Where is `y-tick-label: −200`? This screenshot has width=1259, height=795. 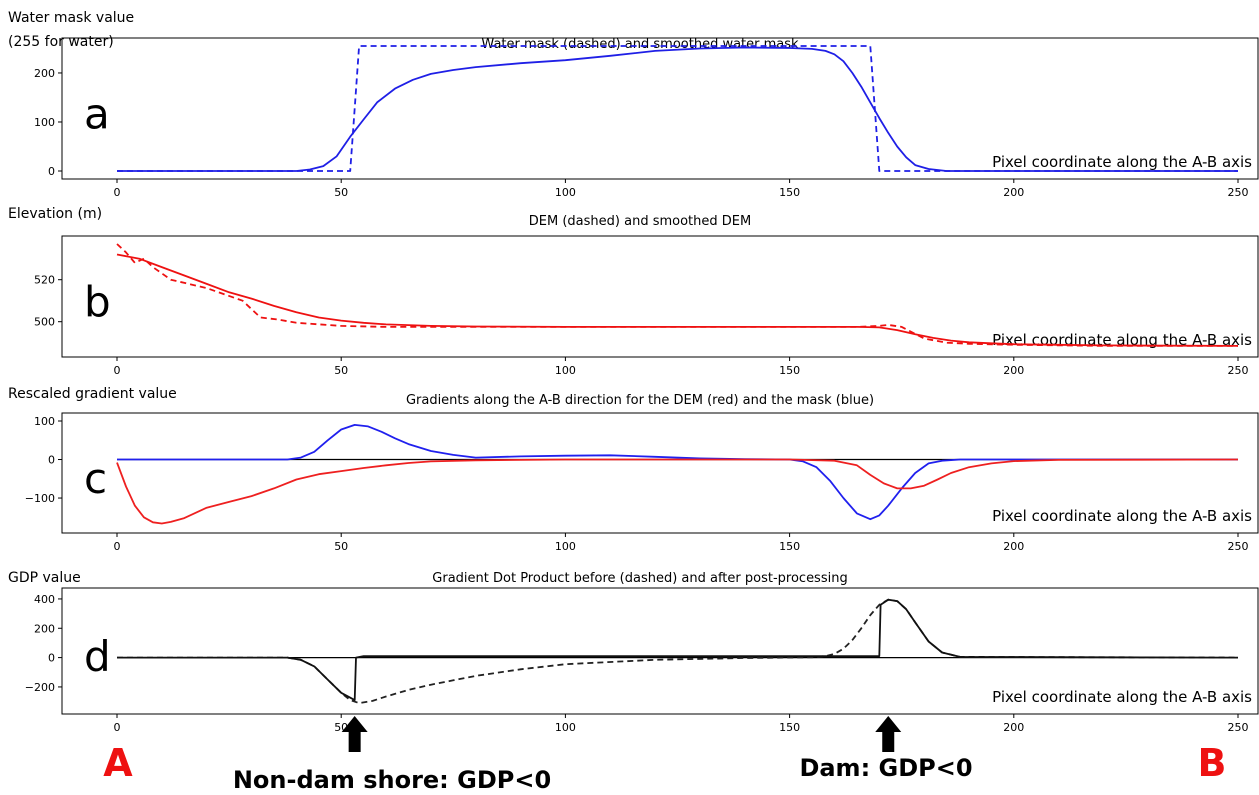
y-tick-label: −200 is located at coordinates (40, 687).